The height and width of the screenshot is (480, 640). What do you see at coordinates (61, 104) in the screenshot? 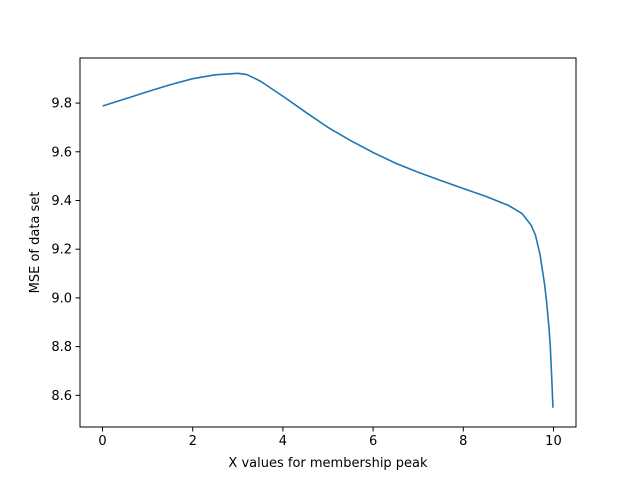
I see `y-tick-label: 9.8` at bounding box center [61, 104].